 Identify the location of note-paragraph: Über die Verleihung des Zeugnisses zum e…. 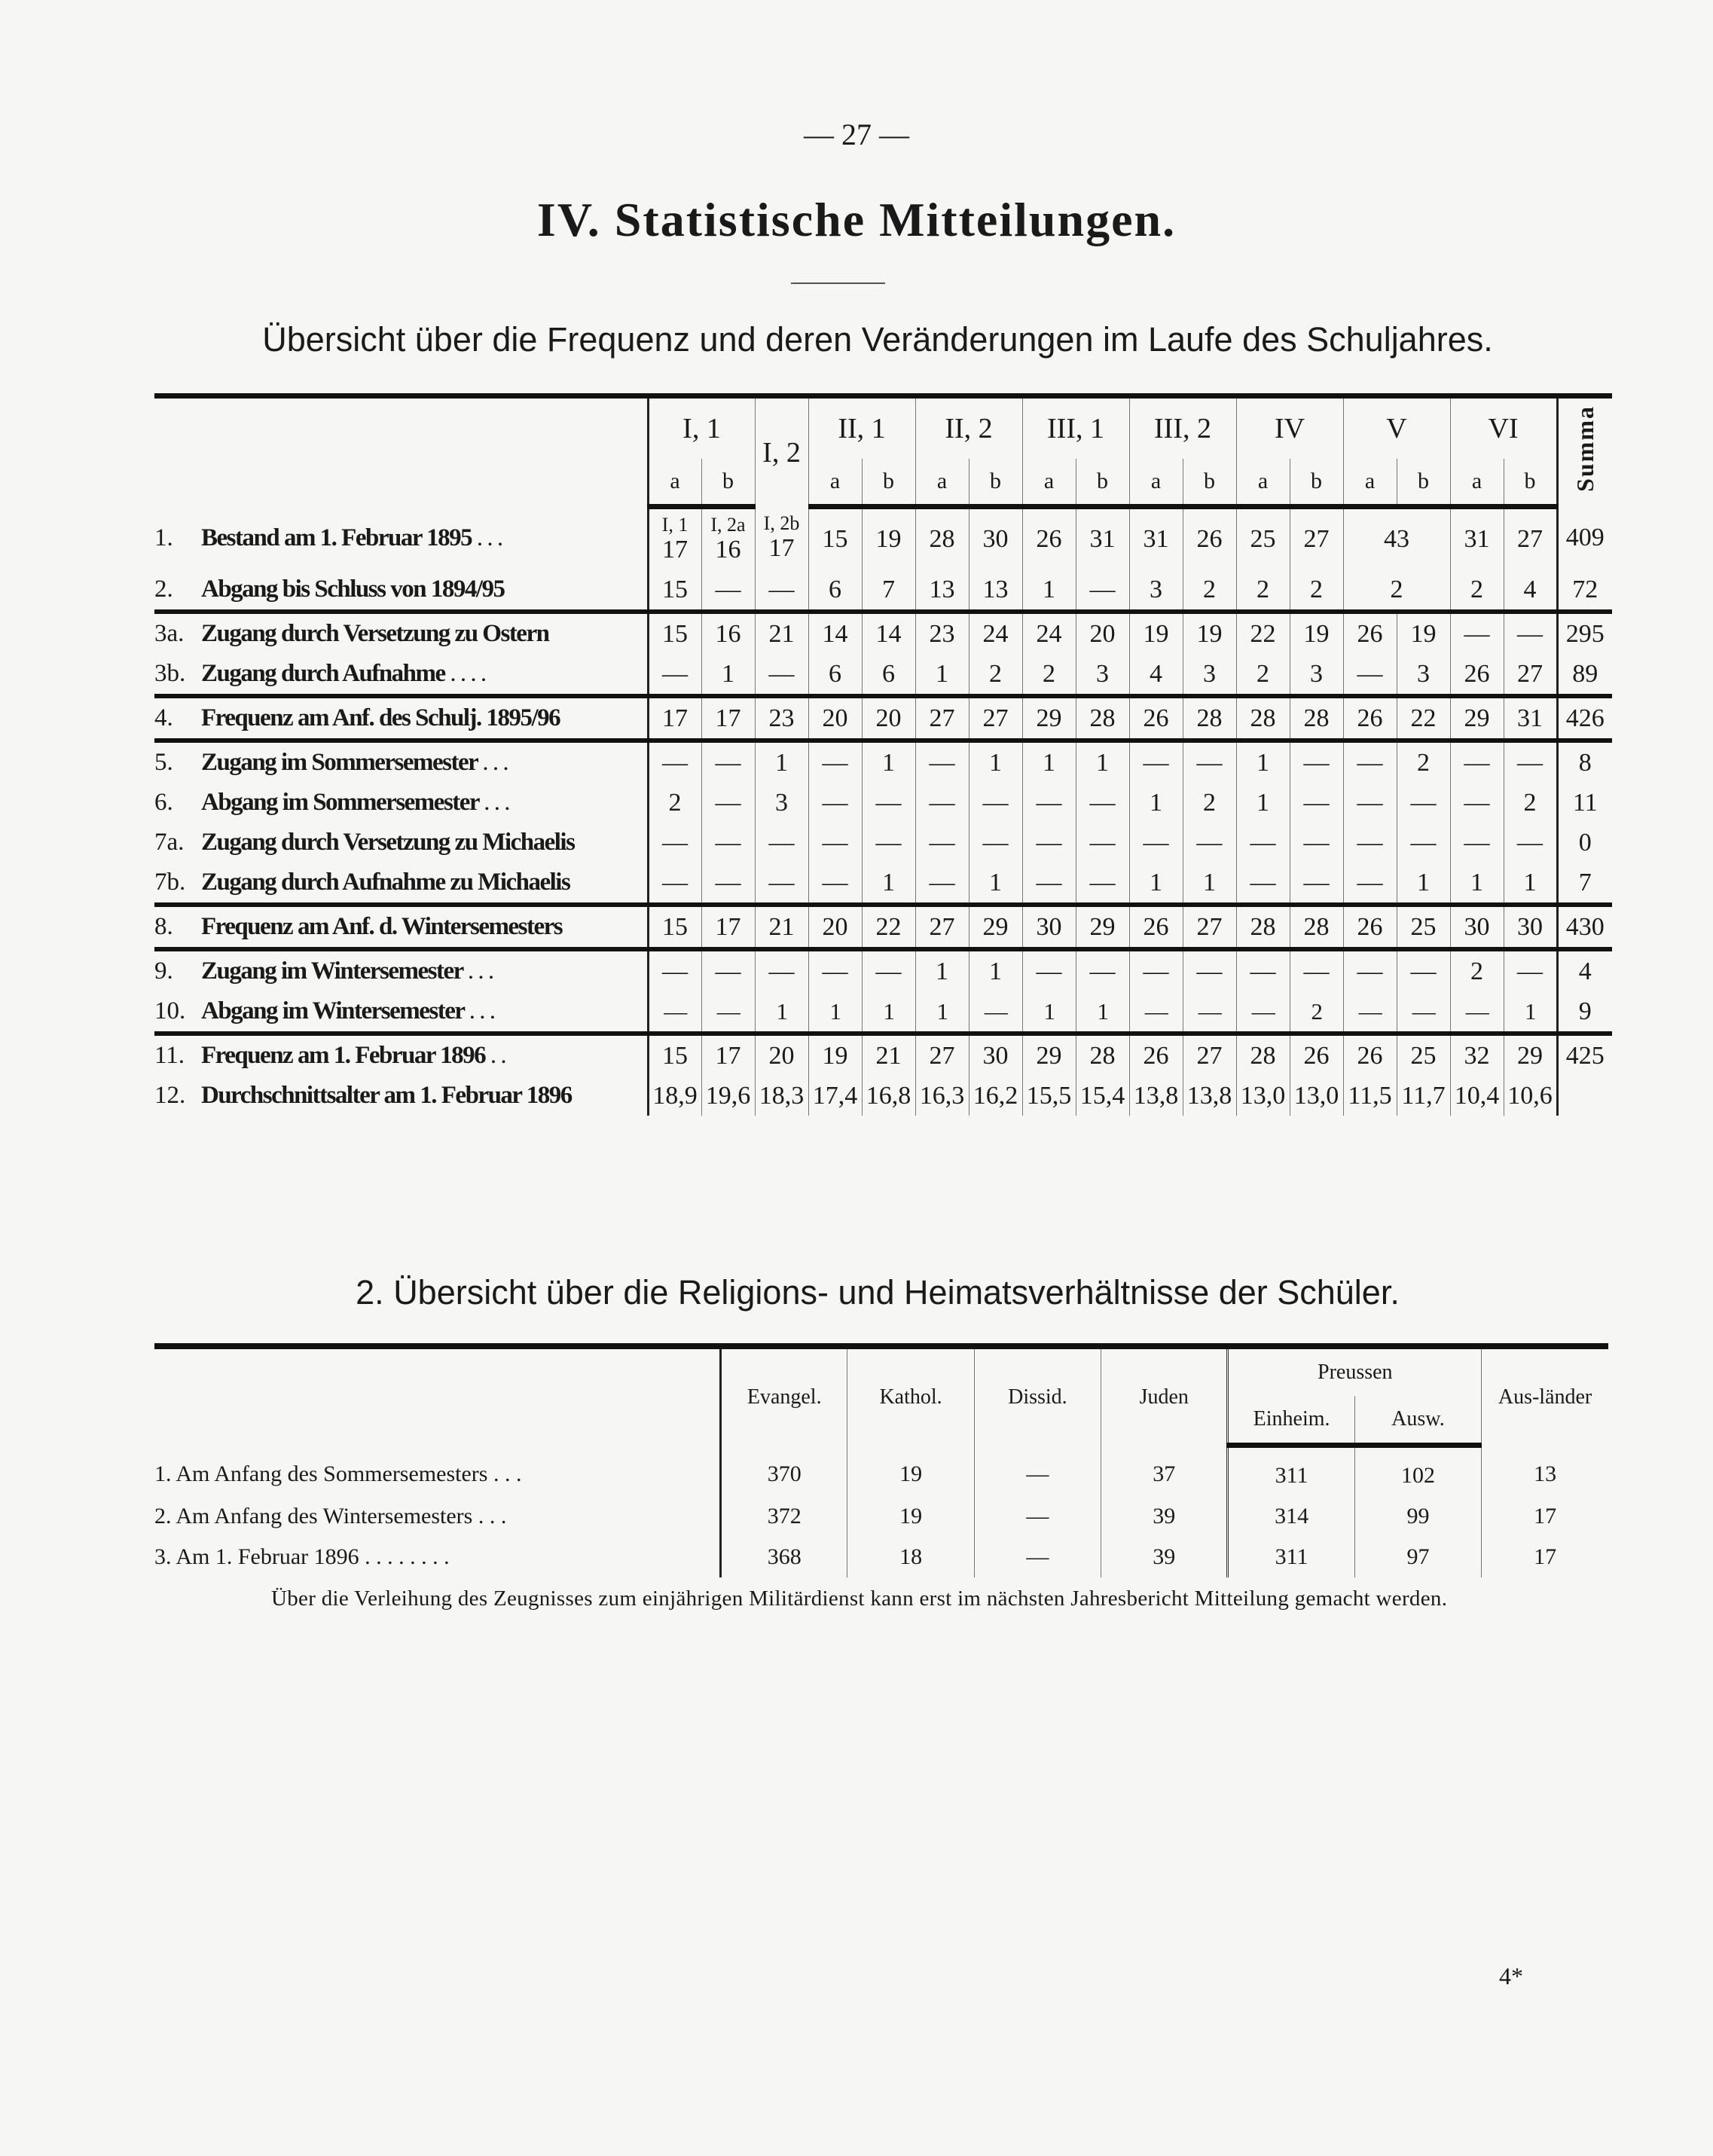
(859, 1598).